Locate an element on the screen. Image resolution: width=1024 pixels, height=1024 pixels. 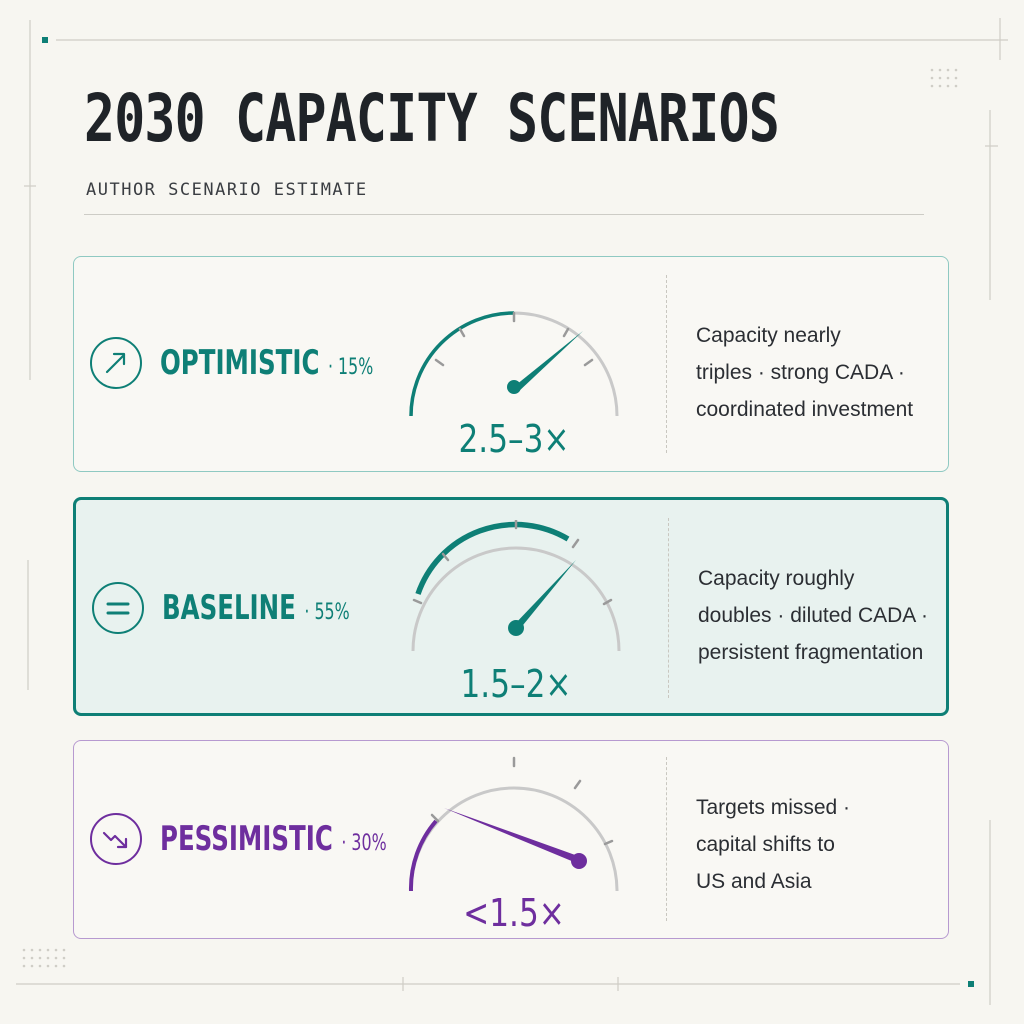
description-line: Capacity nearly is located at coordinates (768, 335).